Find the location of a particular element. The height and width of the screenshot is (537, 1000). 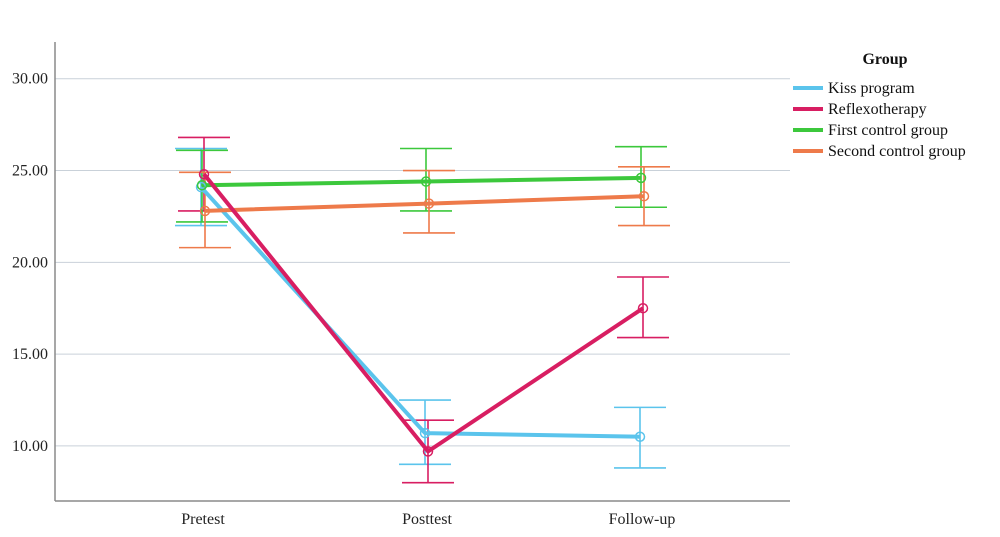

legend-label: First control group is located at coordinates (888, 130).